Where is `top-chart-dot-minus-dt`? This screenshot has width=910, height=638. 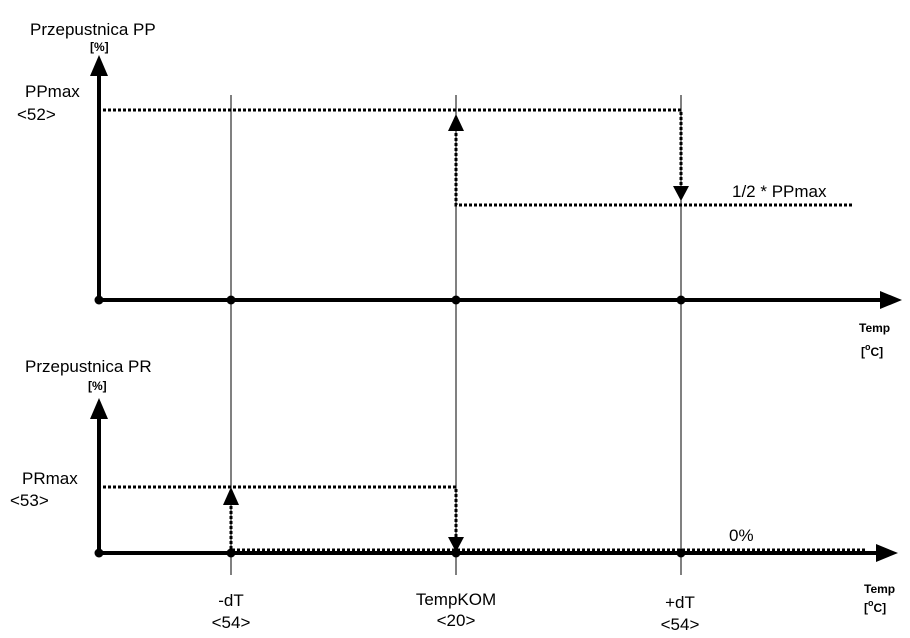
top-chart-dot-minus-dt is located at coordinates (231, 300).